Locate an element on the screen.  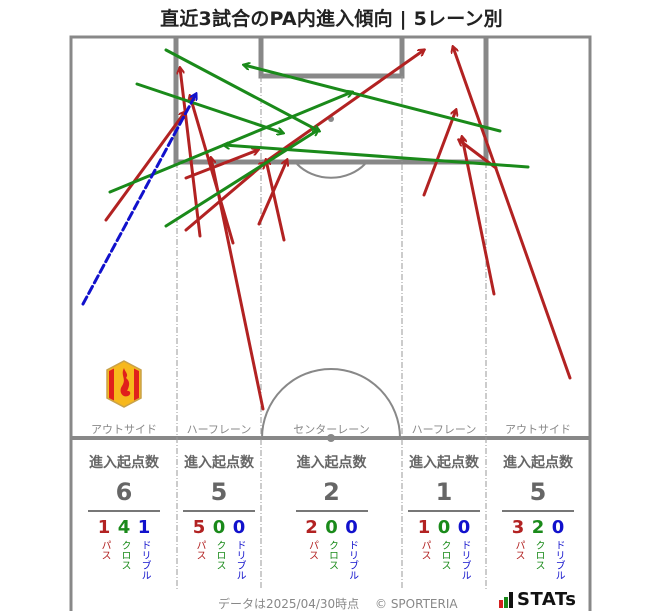
data-date-note: データは2025/04/30時点 is located at coordinates (289, 604).